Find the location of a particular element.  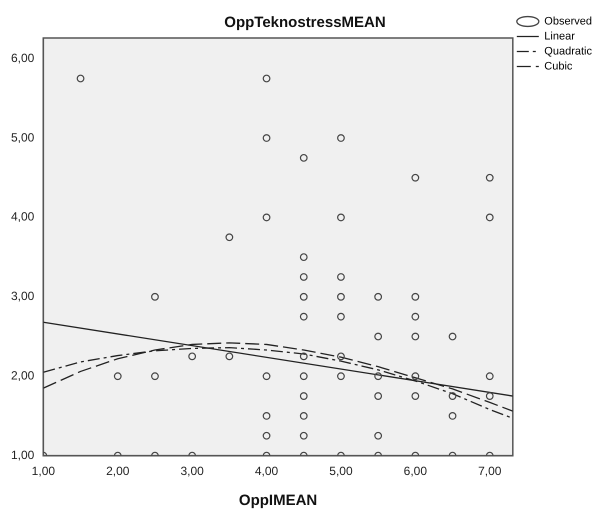

y-tick-label: 6,00 is located at coordinates (22, 57).